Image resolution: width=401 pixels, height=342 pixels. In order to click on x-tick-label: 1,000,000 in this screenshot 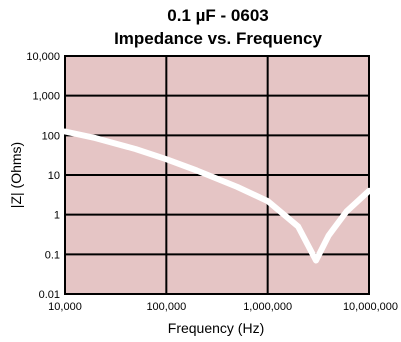, I will do `click(267, 307)`.